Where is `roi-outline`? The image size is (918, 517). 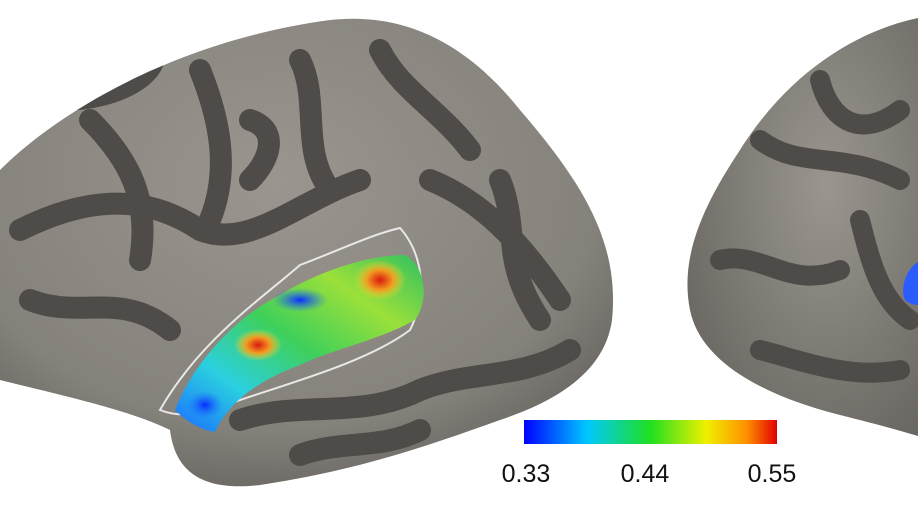
roi-outline is located at coordinates (290, 321).